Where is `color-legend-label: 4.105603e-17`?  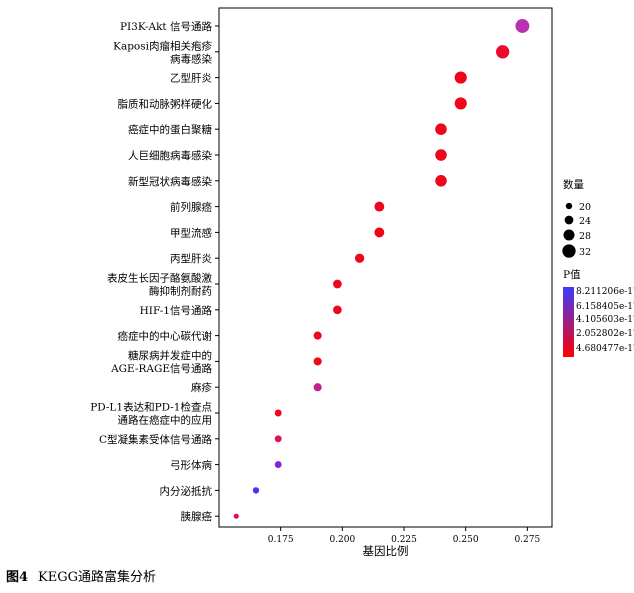
color-legend-label: 4.105603e-17 is located at coordinates (605, 320).